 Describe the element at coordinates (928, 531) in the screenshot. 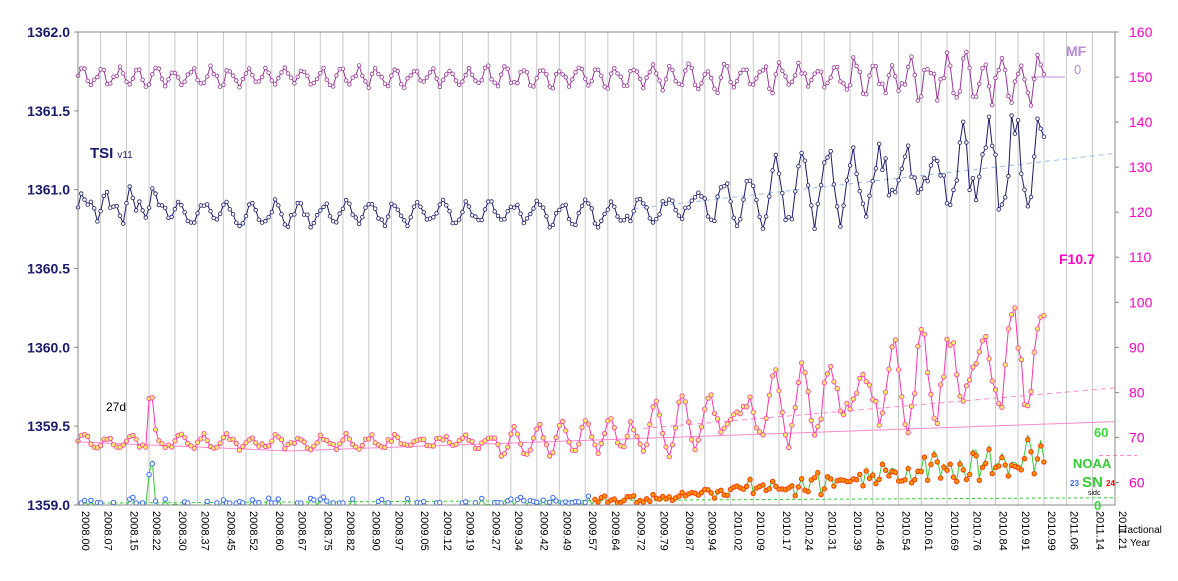

I see `x-tick-label: 2010.61` at that location.